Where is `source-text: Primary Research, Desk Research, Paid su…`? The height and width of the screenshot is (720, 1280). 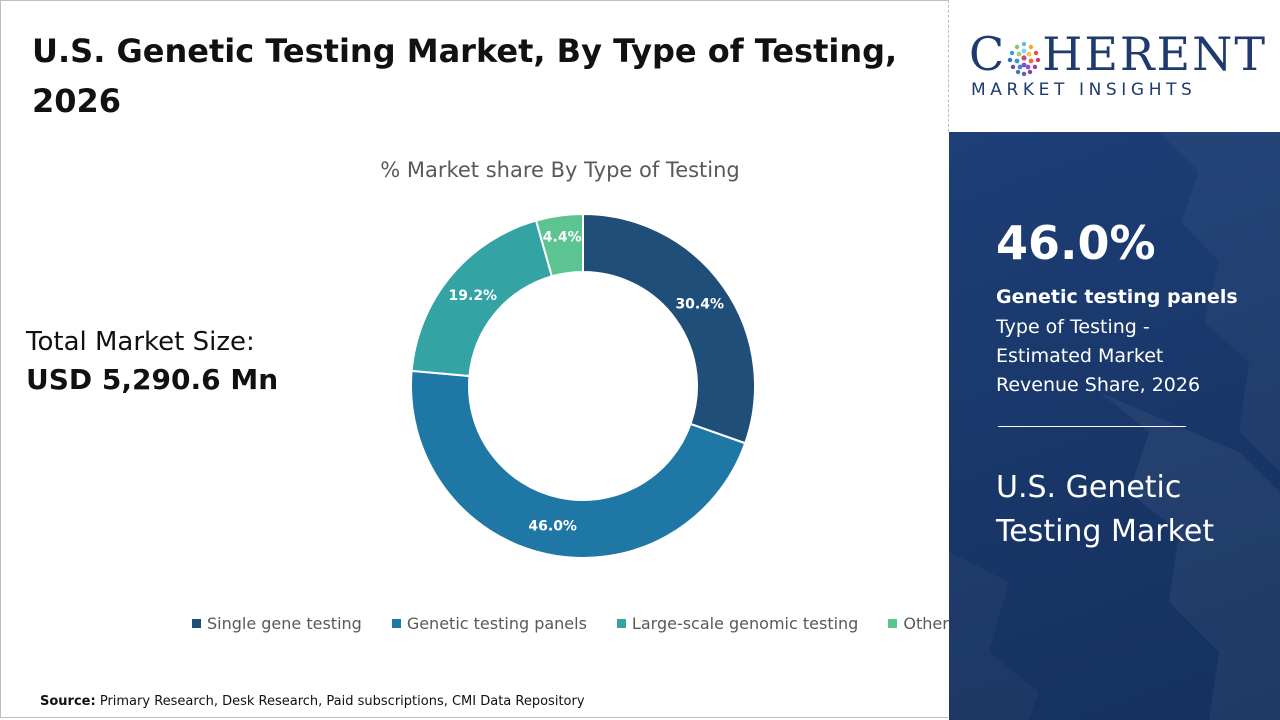 source-text: Primary Research, Desk Research, Paid su… is located at coordinates (342, 701).